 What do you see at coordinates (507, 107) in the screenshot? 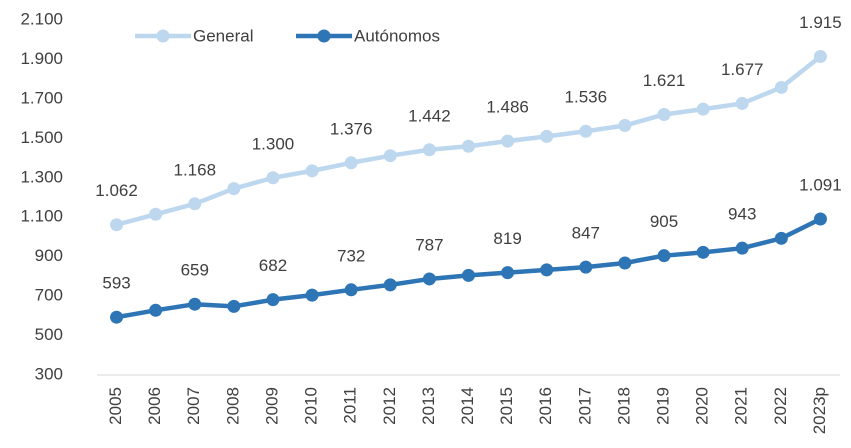
I see `data-label: 1.486` at bounding box center [507, 107].